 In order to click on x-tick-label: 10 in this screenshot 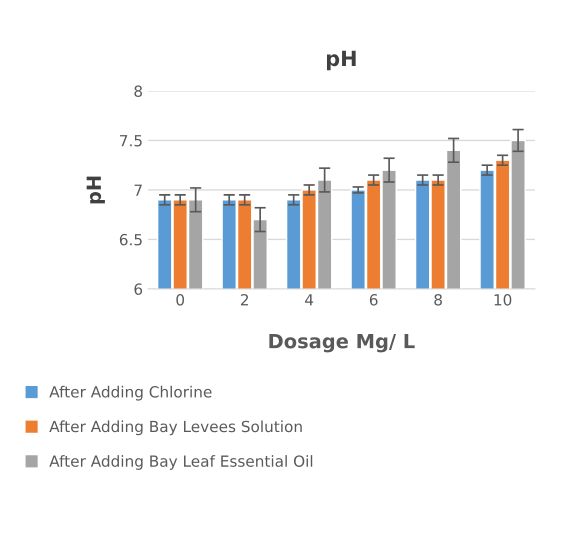, I will do `click(503, 300)`.